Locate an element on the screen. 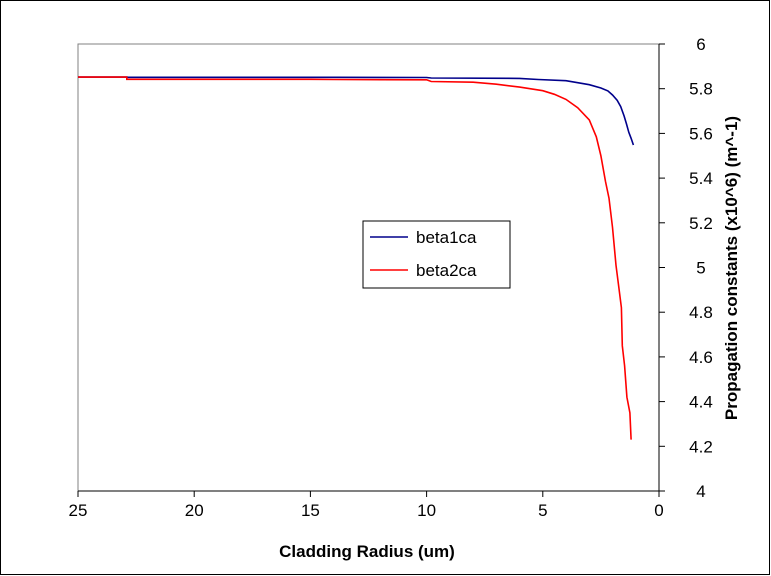  legend-label-beta2ca: beta2ca is located at coordinates (446, 270).